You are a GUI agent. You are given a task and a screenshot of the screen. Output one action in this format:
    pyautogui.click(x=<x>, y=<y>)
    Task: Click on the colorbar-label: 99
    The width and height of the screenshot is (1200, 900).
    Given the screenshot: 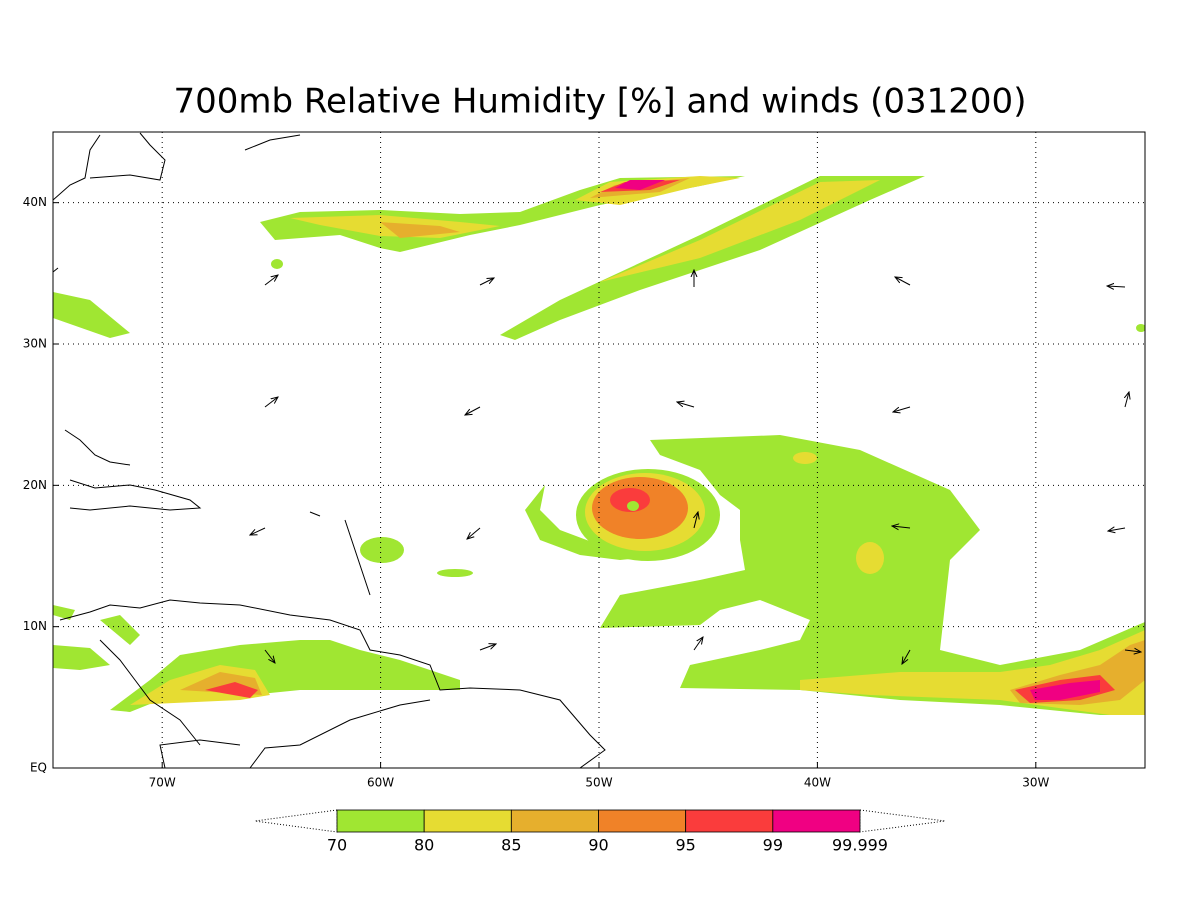 What is the action you would take?
    pyautogui.click(x=773, y=845)
    